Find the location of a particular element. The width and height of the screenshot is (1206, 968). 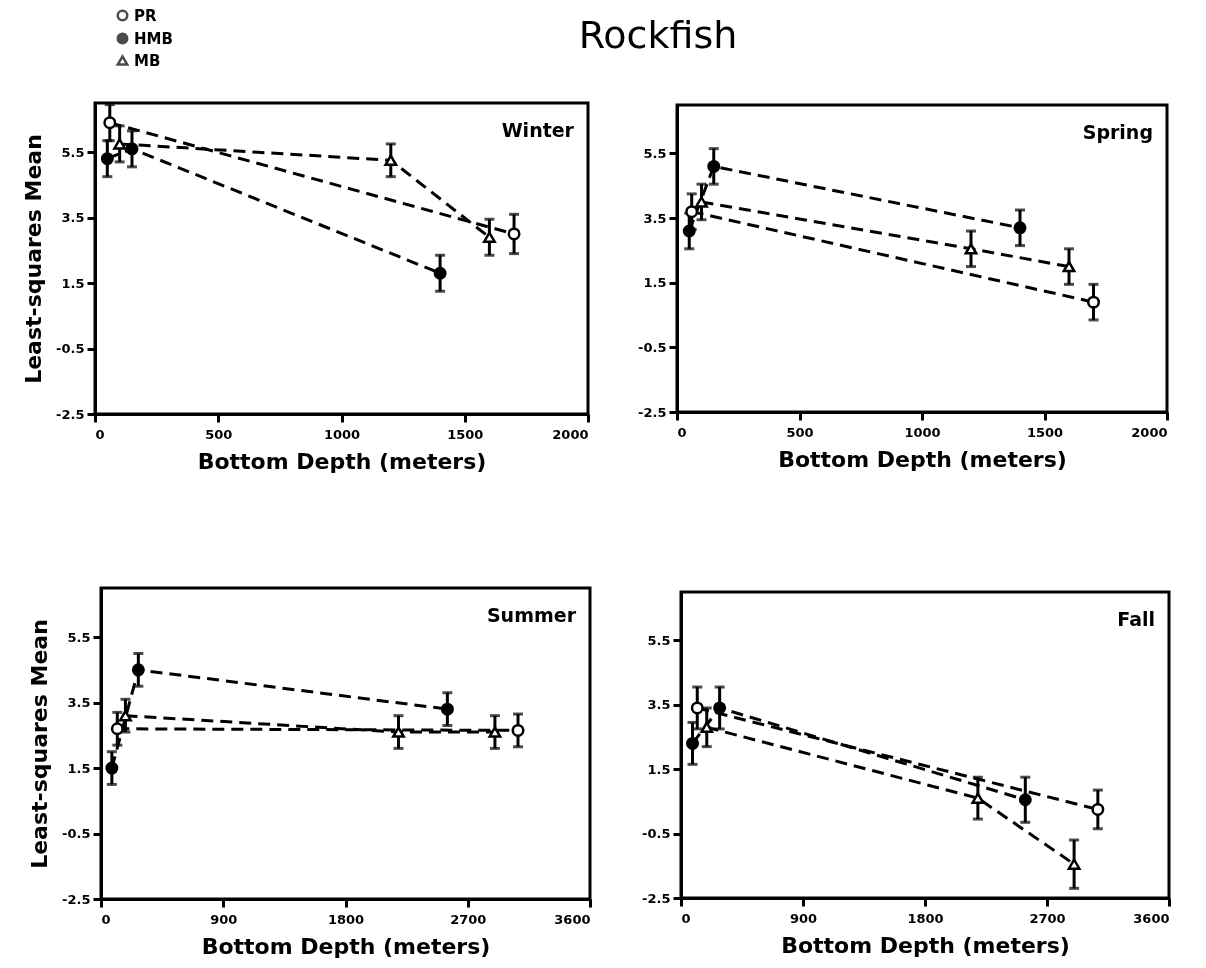

annotation: Summer is located at coordinates (531, 615).